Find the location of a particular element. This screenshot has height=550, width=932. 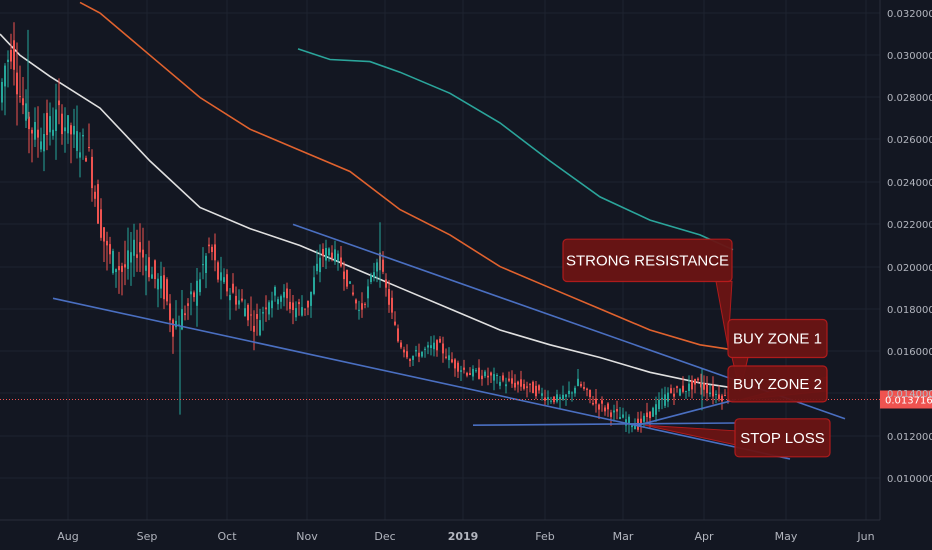

x-tick-label: Apr is located at coordinates (704, 536).